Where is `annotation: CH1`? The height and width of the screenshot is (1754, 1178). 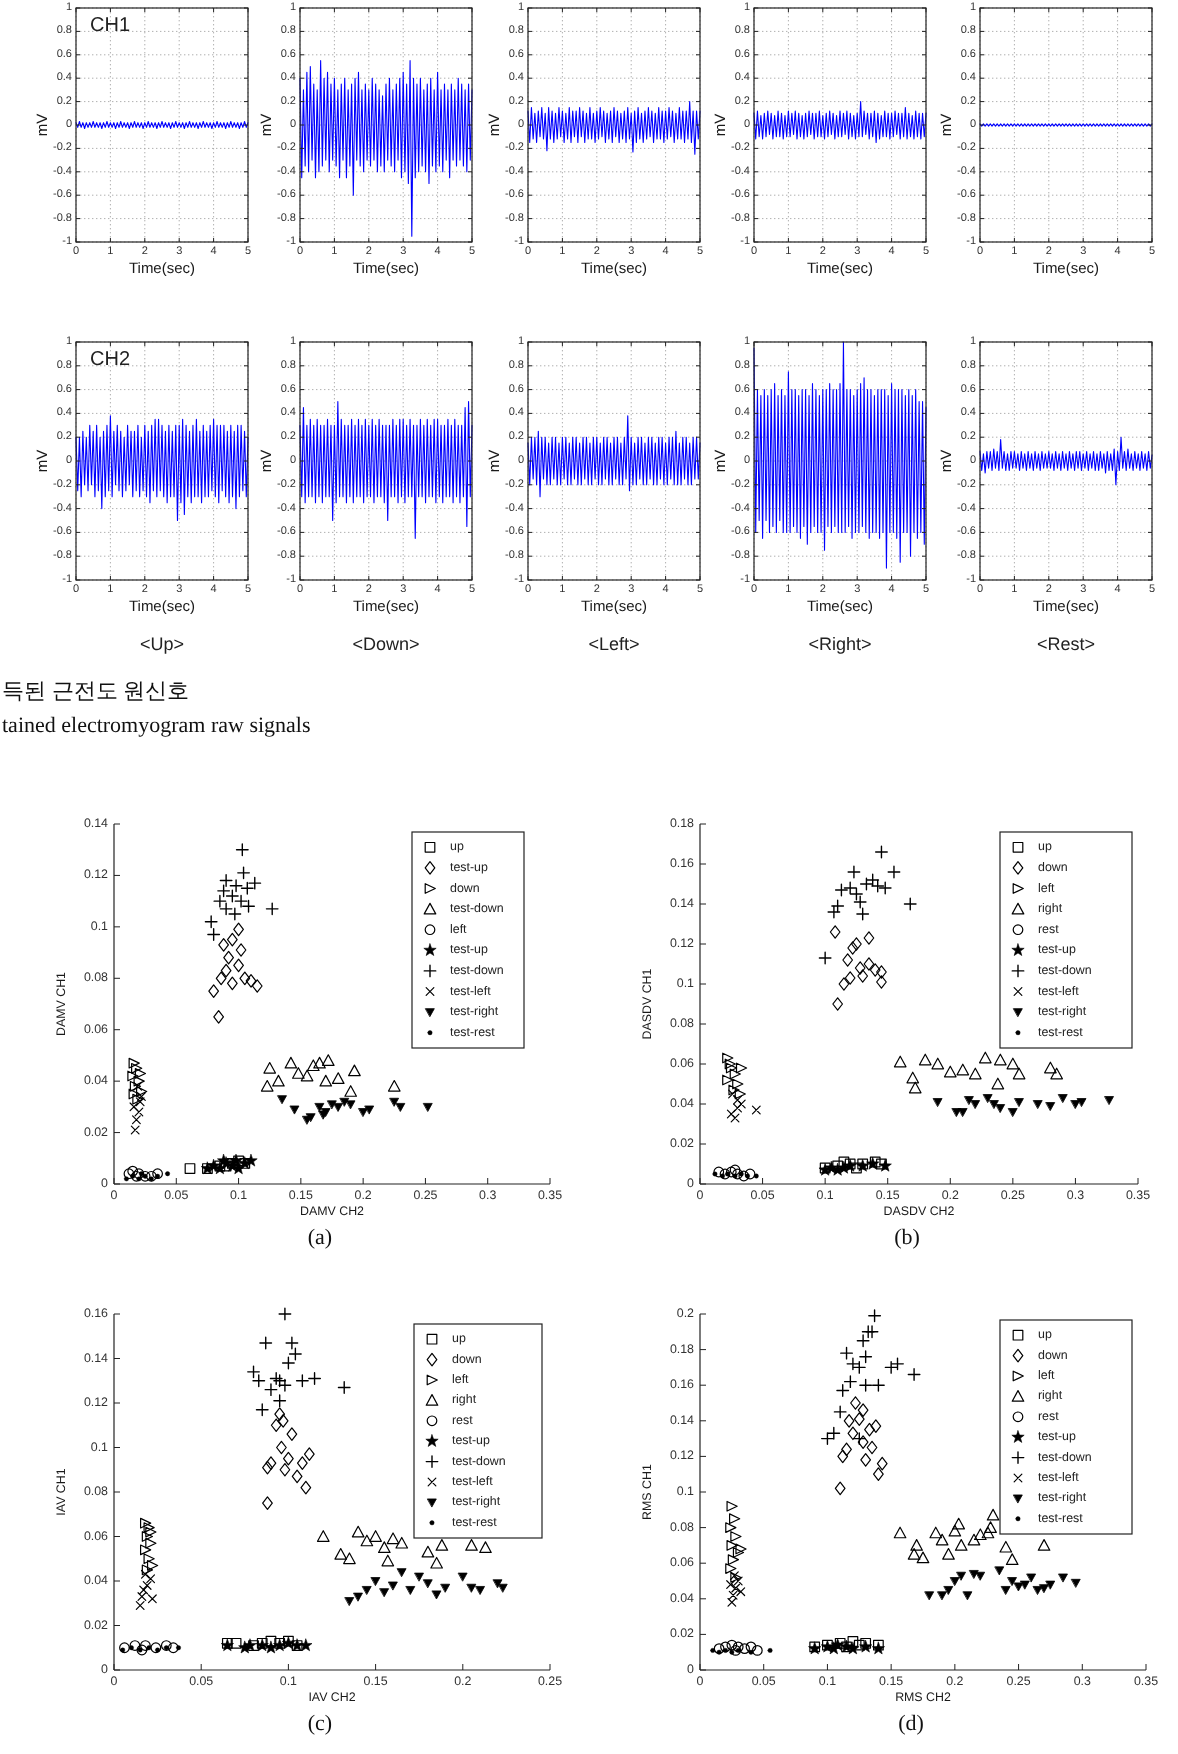
annotation: CH1 is located at coordinates (110, 26).